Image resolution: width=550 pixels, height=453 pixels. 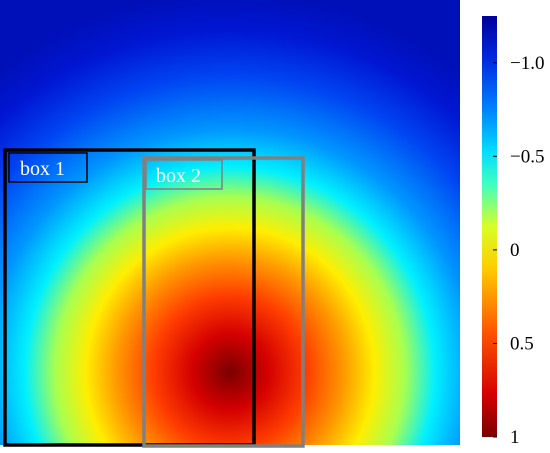 What do you see at coordinates (527, 63) in the screenshot?
I see `colorbar-tick-label: −1.0` at bounding box center [527, 63].